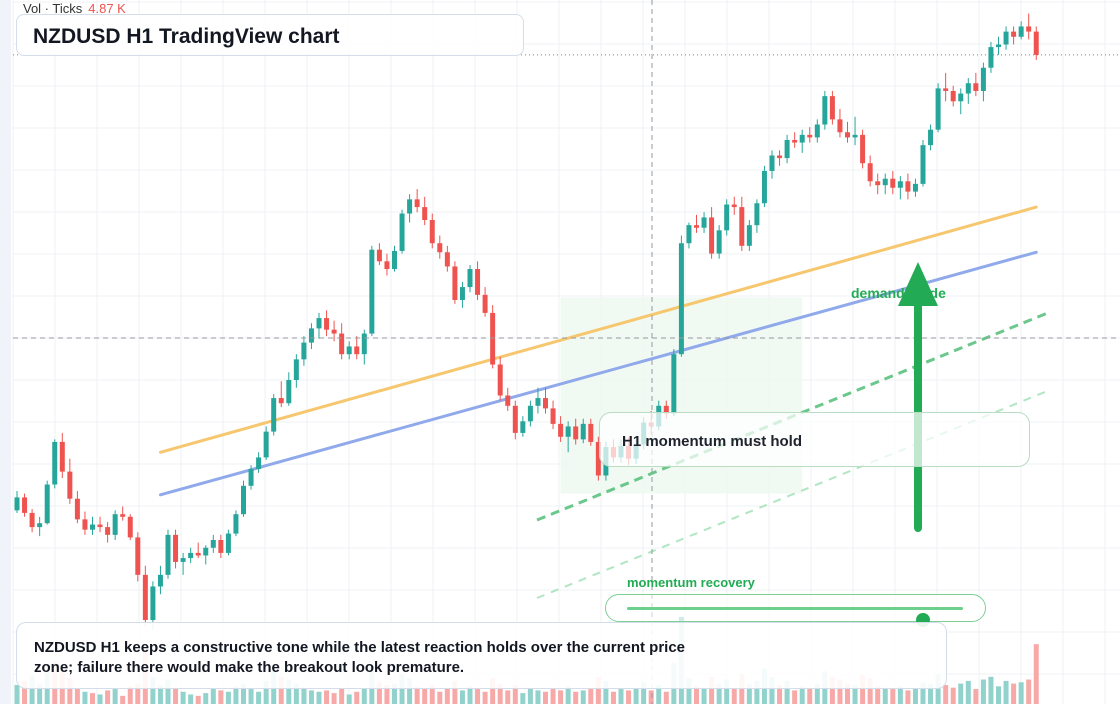  What do you see at coordinates (793, 494) in the screenshot?
I see `trend-guide-dashed-lower` at bounding box center [793, 494].